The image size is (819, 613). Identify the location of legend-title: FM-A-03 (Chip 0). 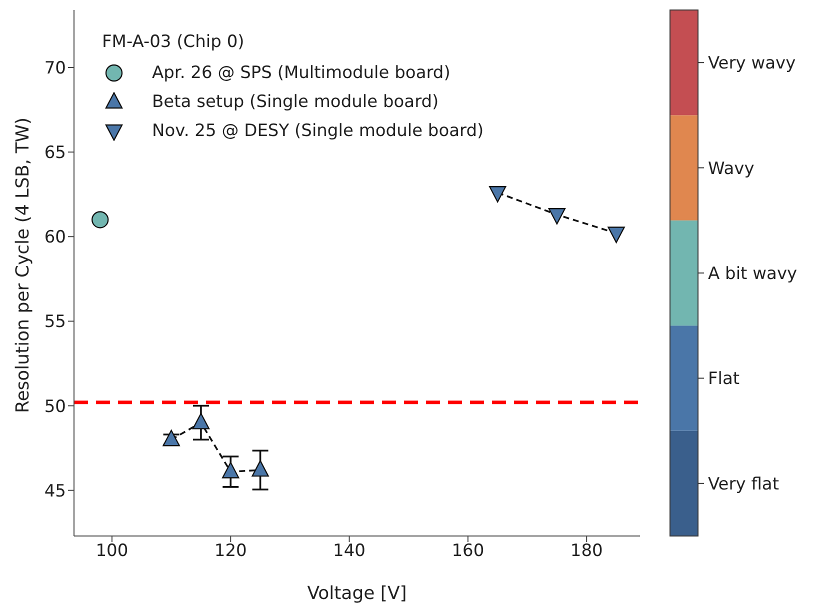
(174, 42).